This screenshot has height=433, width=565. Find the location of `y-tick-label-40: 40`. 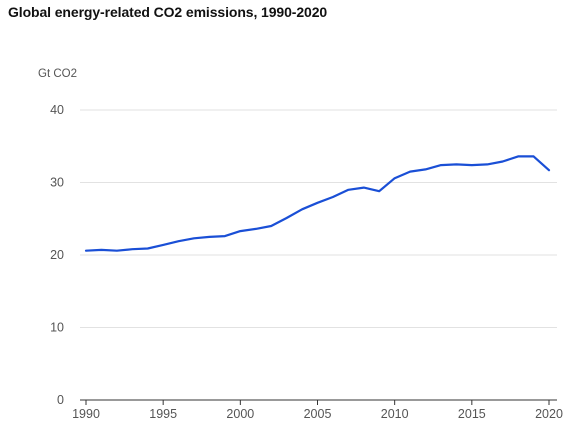

y-tick-label-40: 40 is located at coordinates (57, 110).